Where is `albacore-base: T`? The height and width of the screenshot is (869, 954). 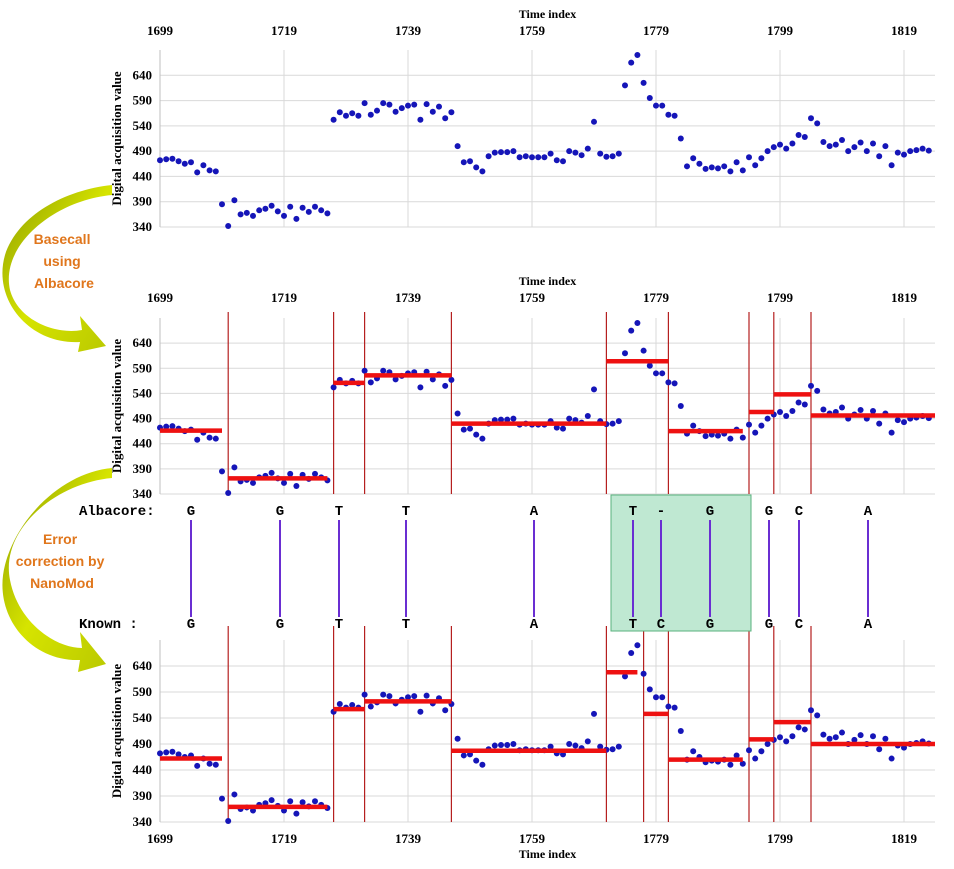
albacore-base: T is located at coordinates (339, 512).